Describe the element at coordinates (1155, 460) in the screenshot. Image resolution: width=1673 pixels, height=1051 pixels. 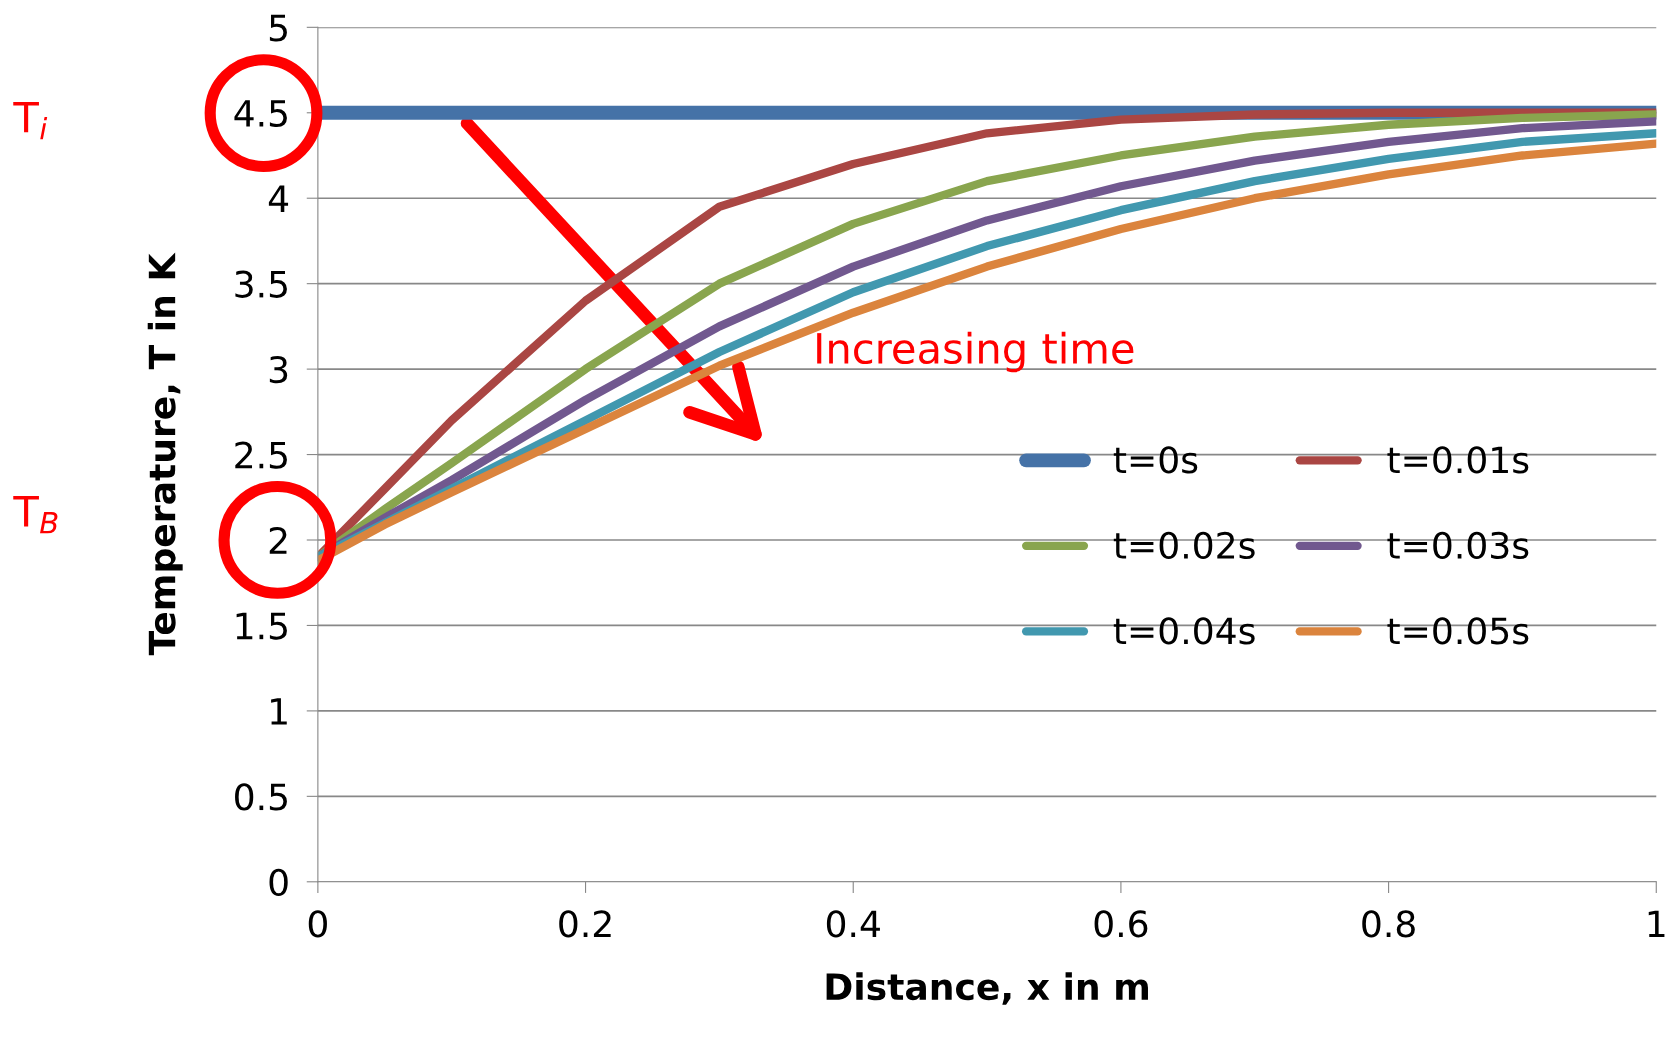
I see `legend-label: t=0s` at that location.